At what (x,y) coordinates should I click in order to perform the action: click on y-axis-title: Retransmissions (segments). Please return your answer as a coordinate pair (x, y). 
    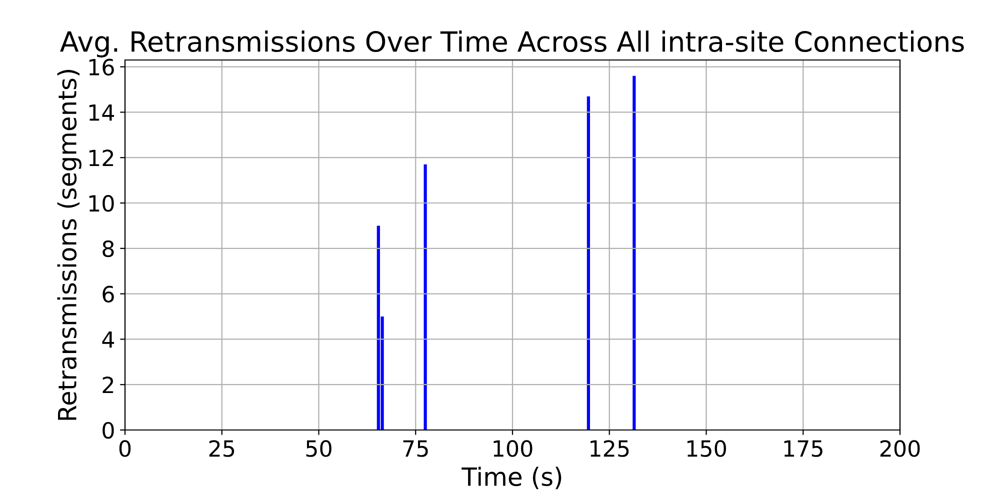
    Looking at the image, I should click on (69, 245).